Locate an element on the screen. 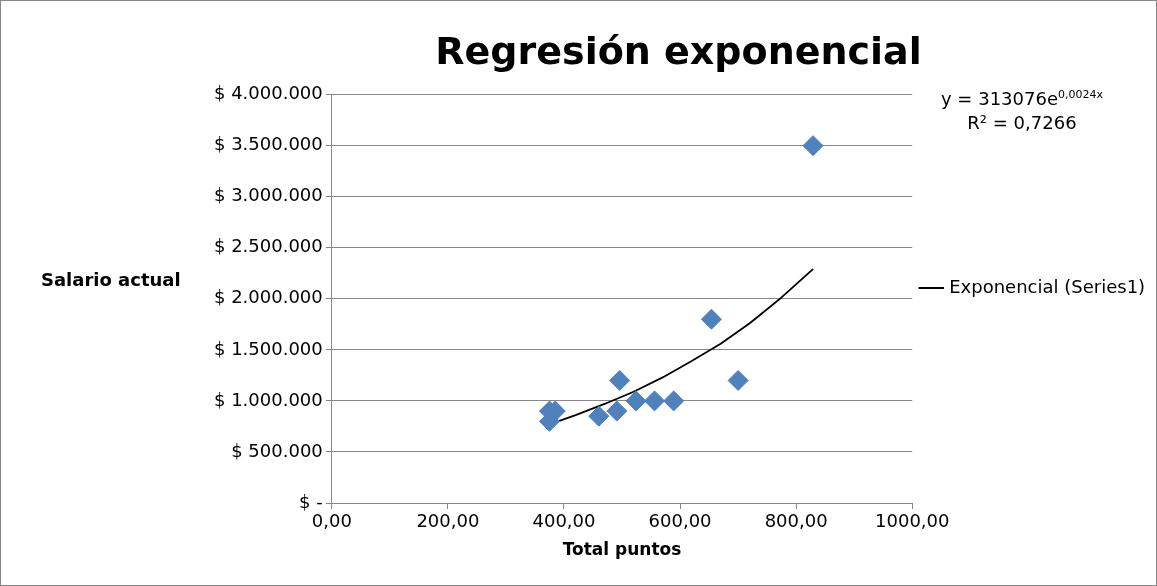  x-tick-label: 400,00 is located at coordinates (564, 521).